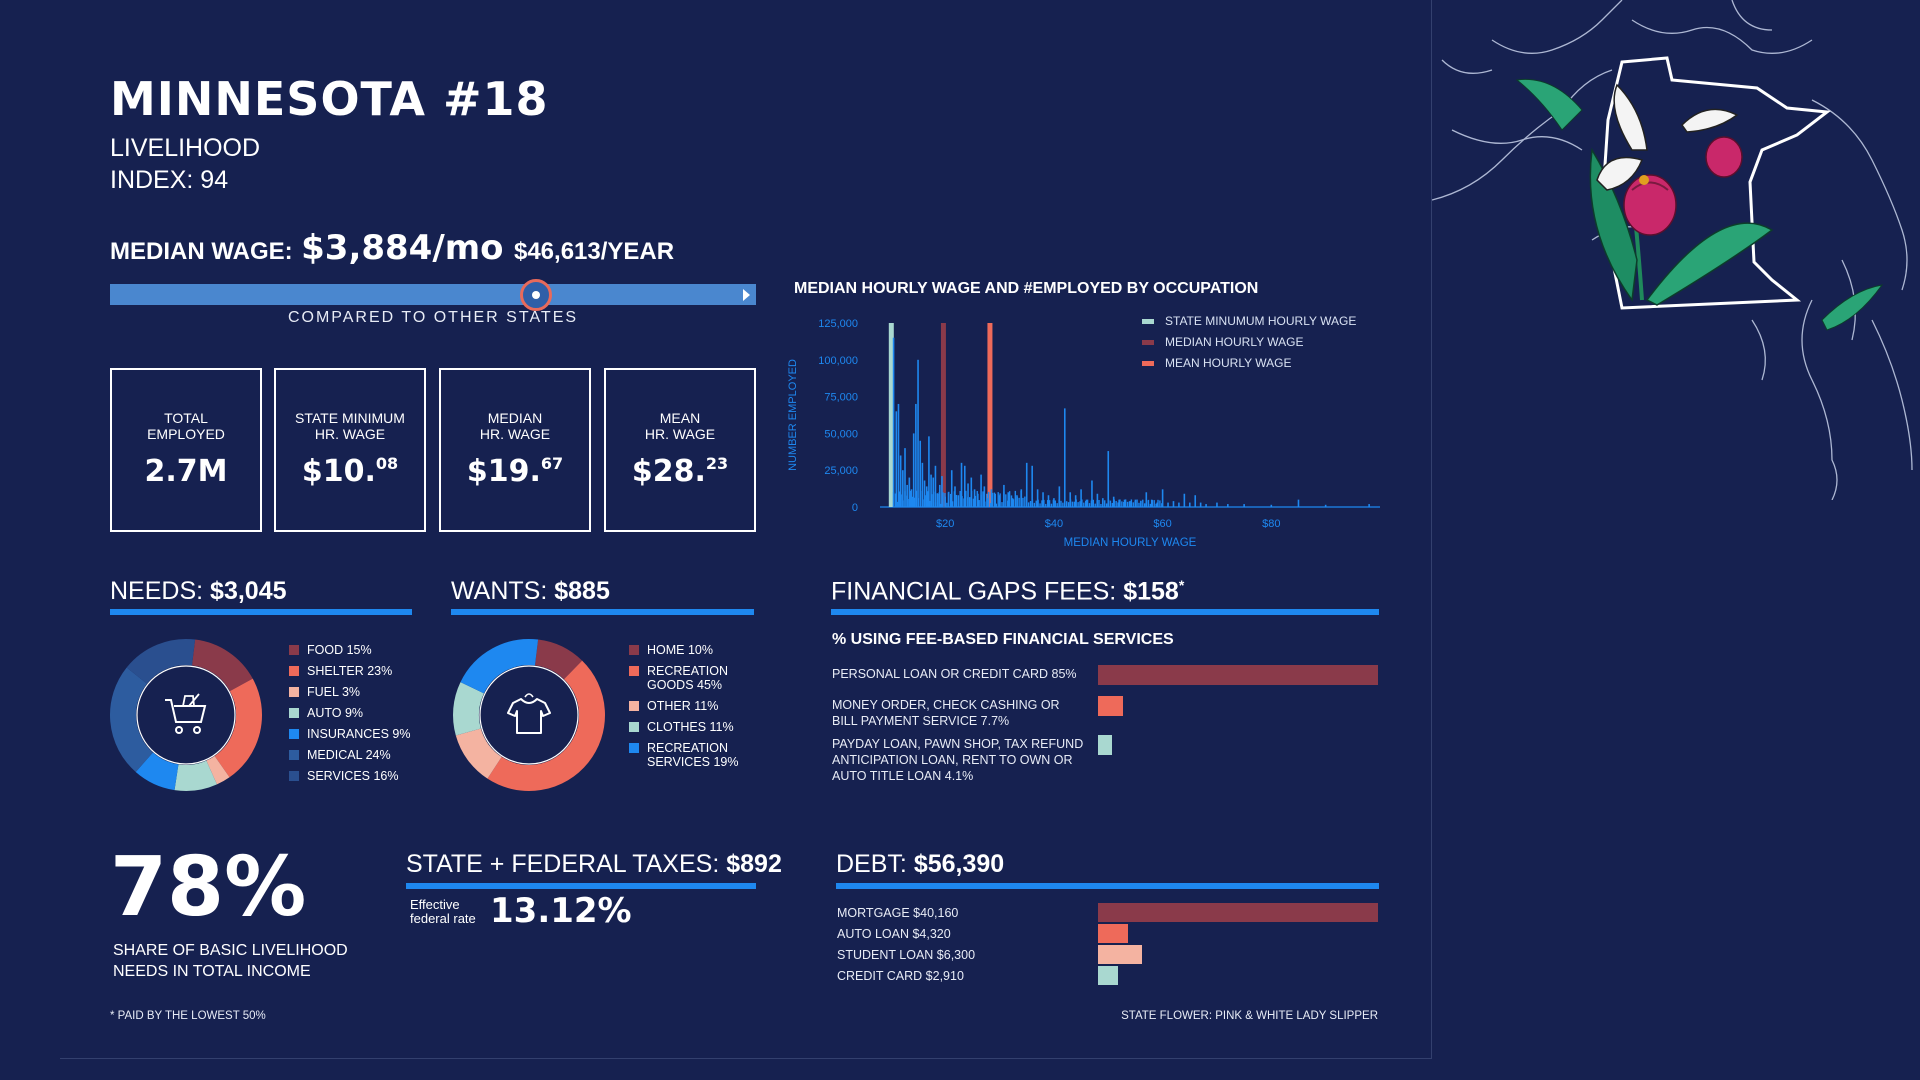  I want to click on legend-label: SHELTER 23%, so click(350, 671).